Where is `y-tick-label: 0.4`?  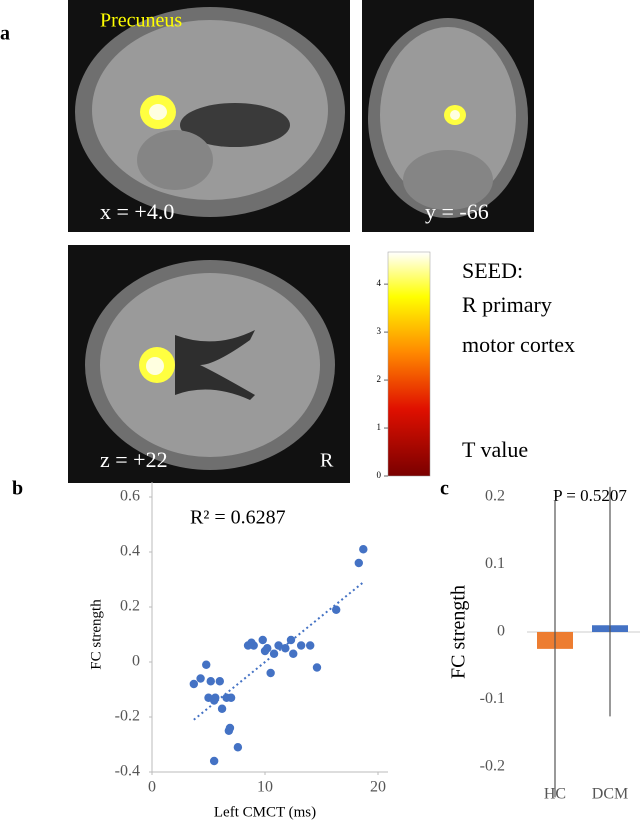
y-tick-label: 0.4 is located at coordinates (130, 551).